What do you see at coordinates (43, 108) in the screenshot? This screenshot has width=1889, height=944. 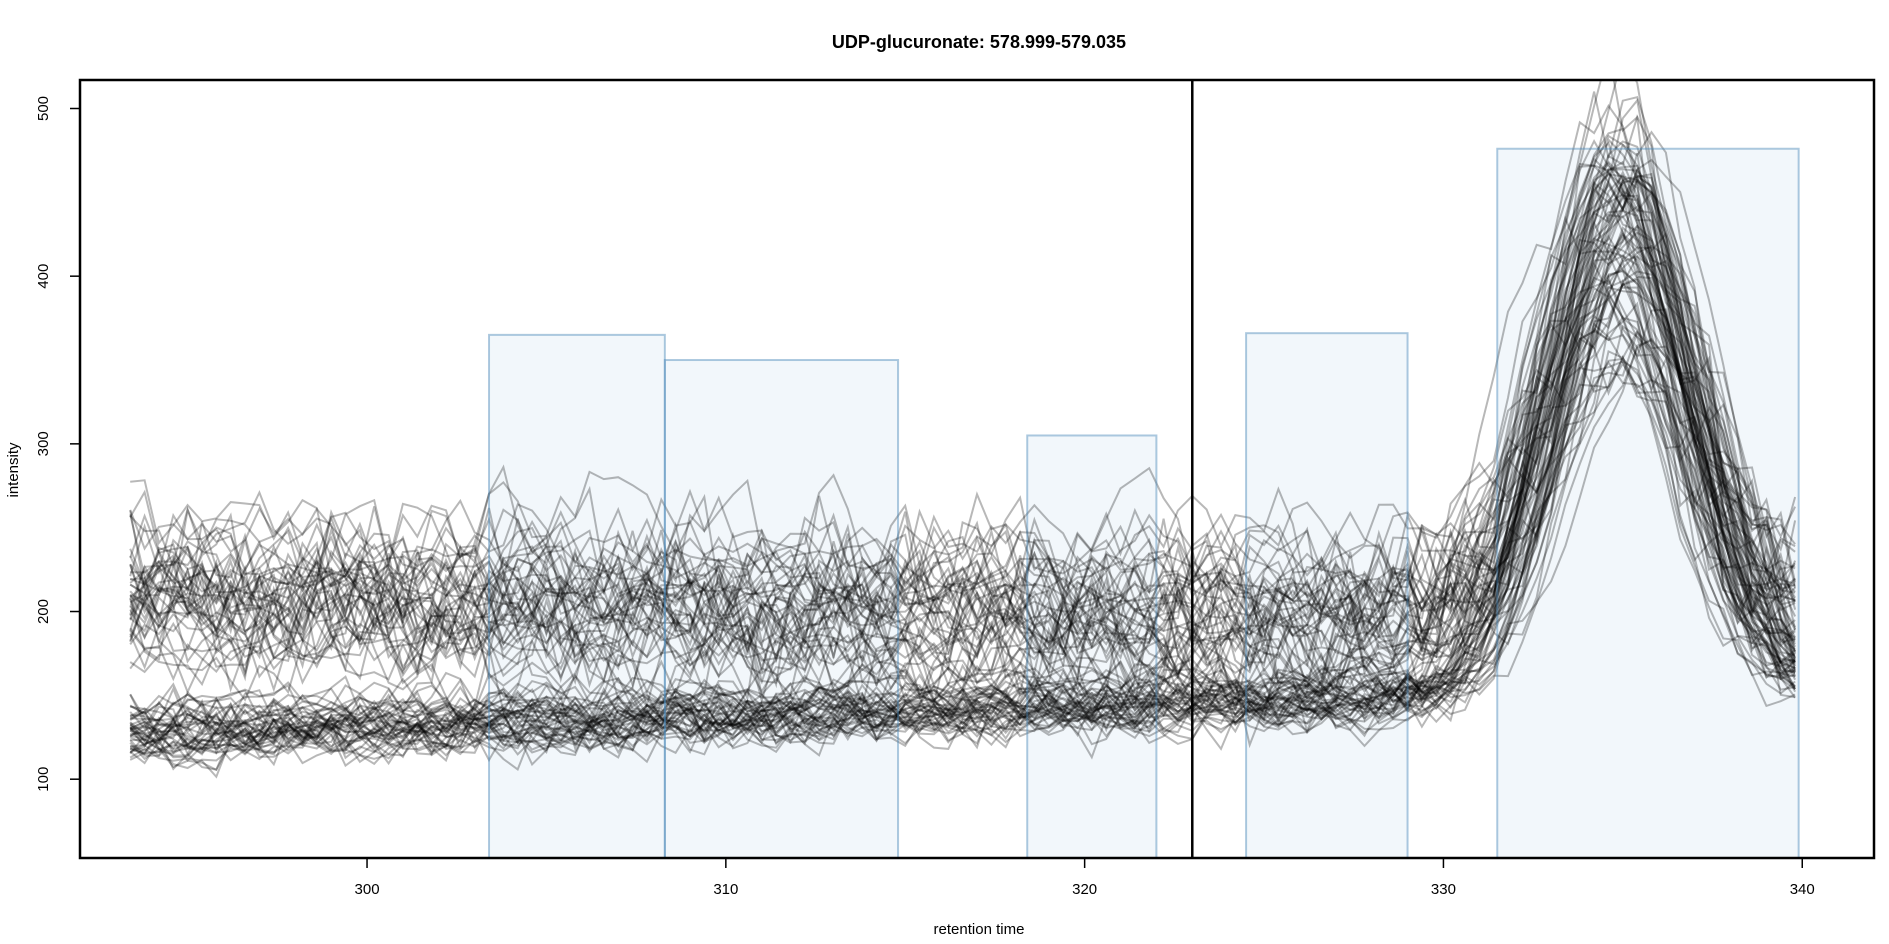 I see `y-tick-label: 500` at bounding box center [43, 108].